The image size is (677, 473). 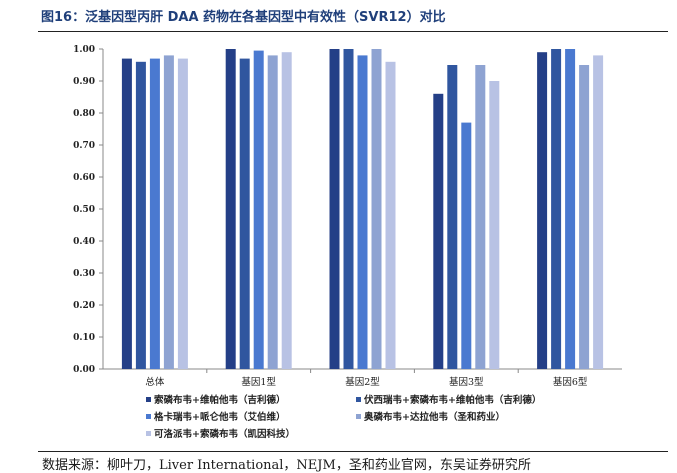 I want to click on legend-label-3: 格卡瑞韦+哌仑他韦（艾伯维）, so click(x=219, y=417).